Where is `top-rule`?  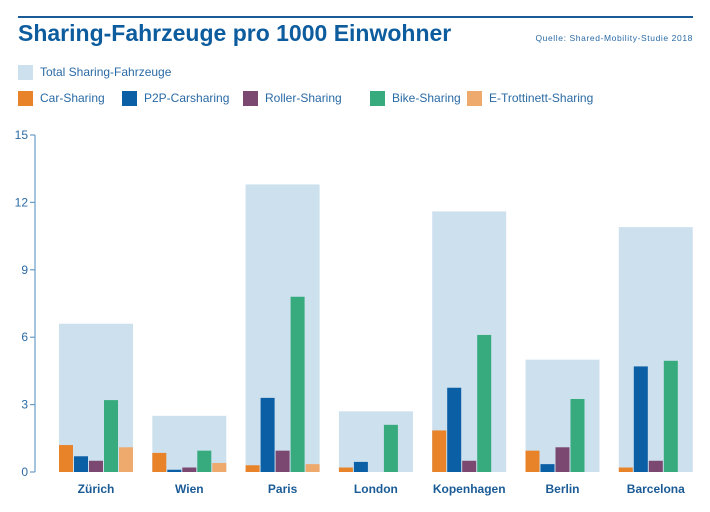
top-rule is located at coordinates (355, 17).